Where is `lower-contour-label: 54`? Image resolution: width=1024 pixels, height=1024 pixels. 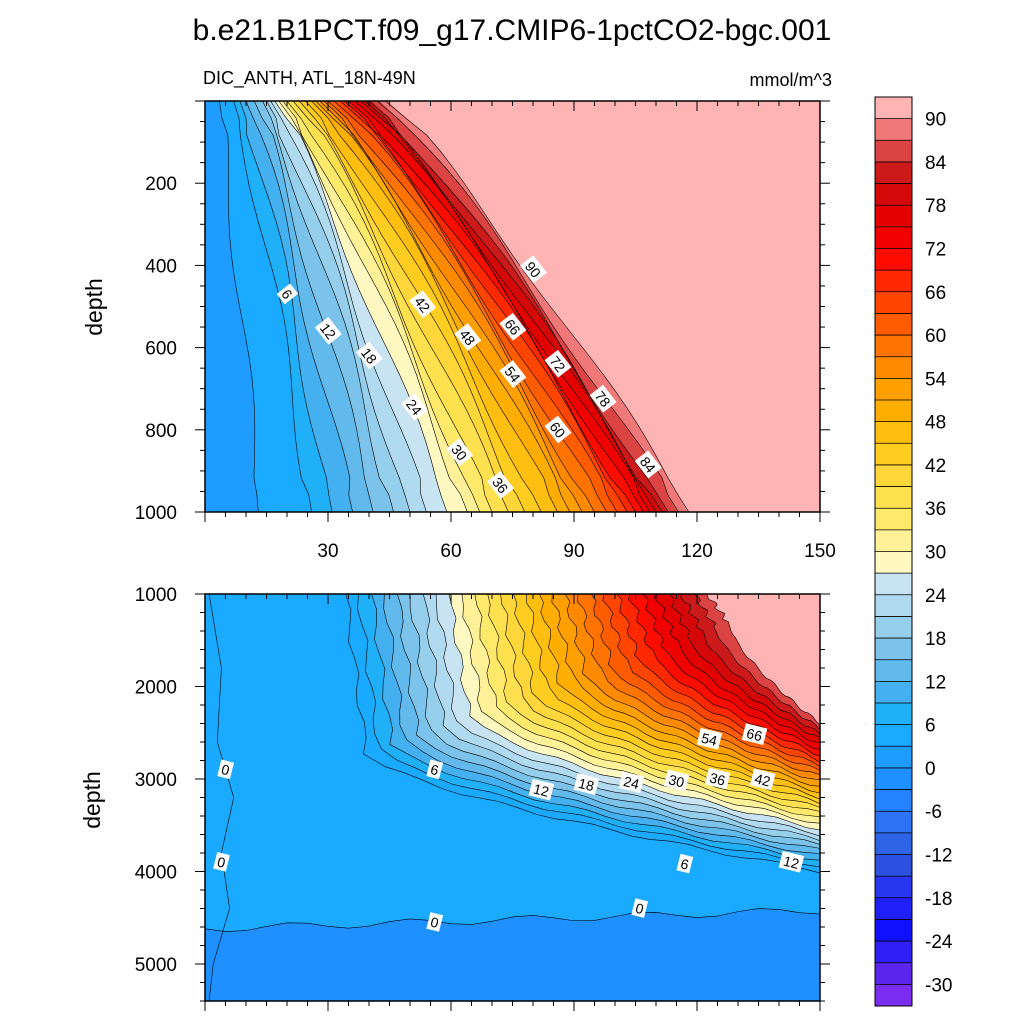 lower-contour-label: 54 is located at coordinates (709, 738).